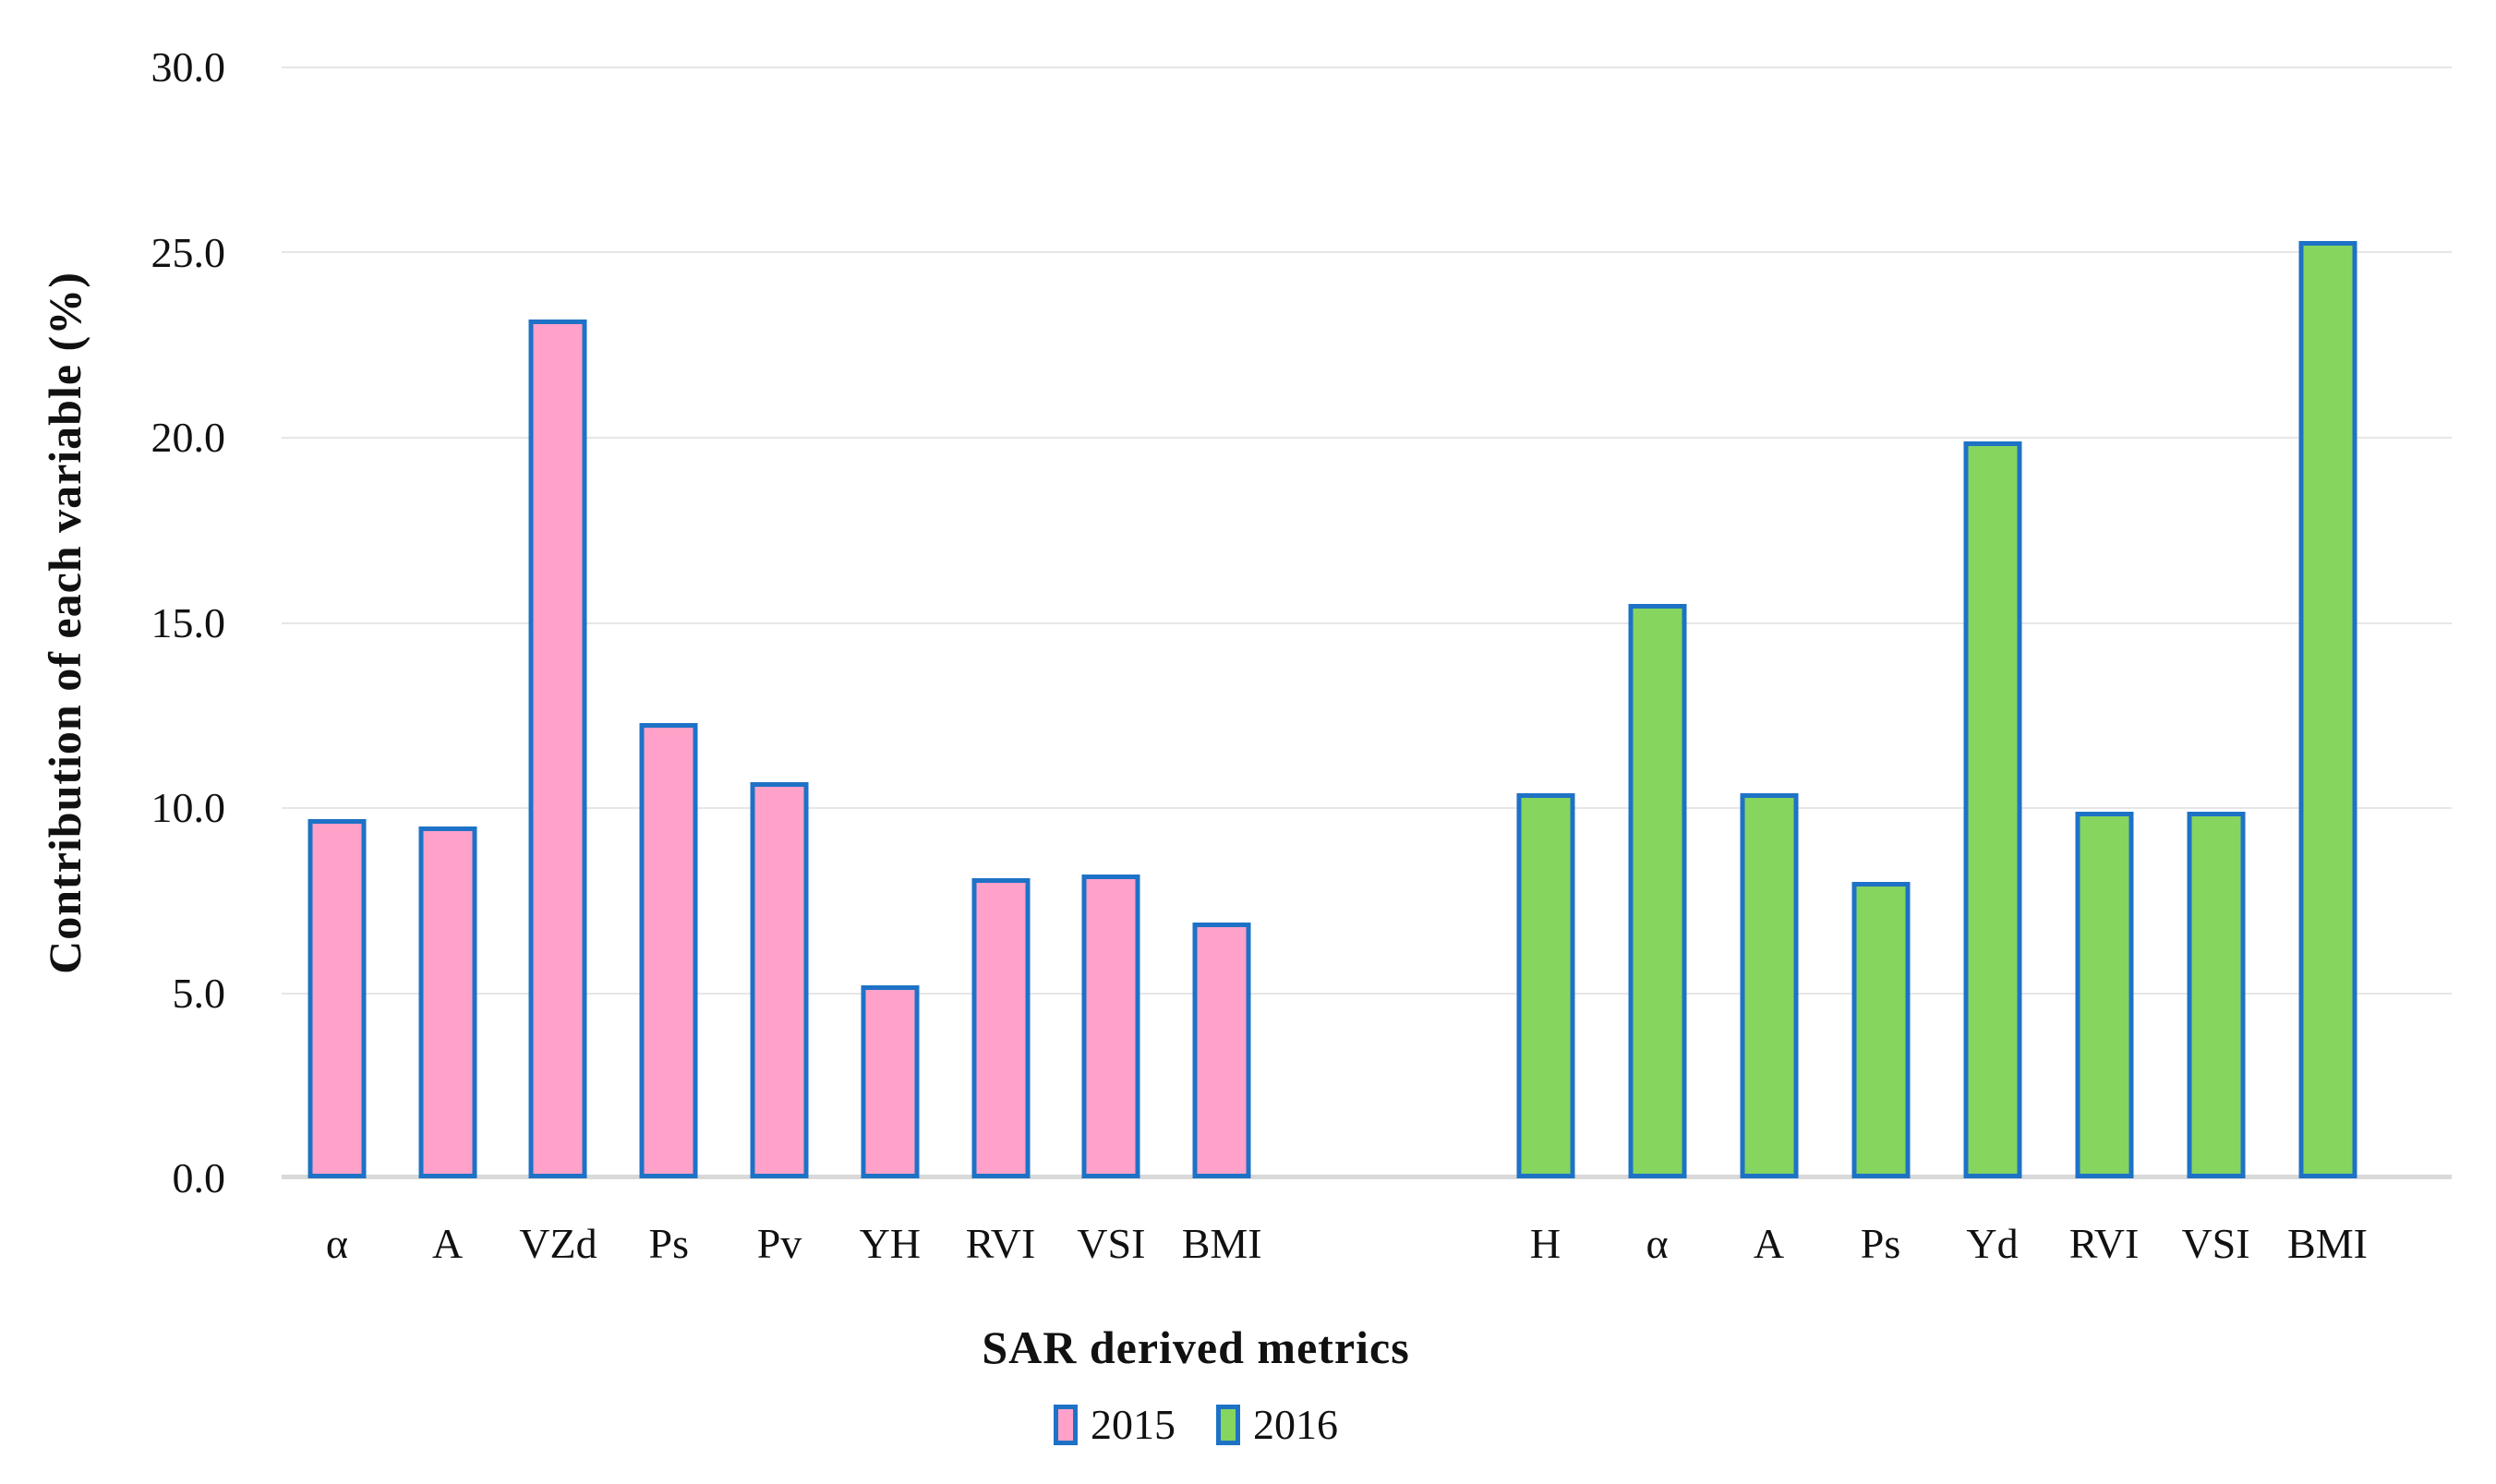 The image size is (2496, 1484). I want to click on y-tick-label-20.0: 20.0, so click(188, 437).